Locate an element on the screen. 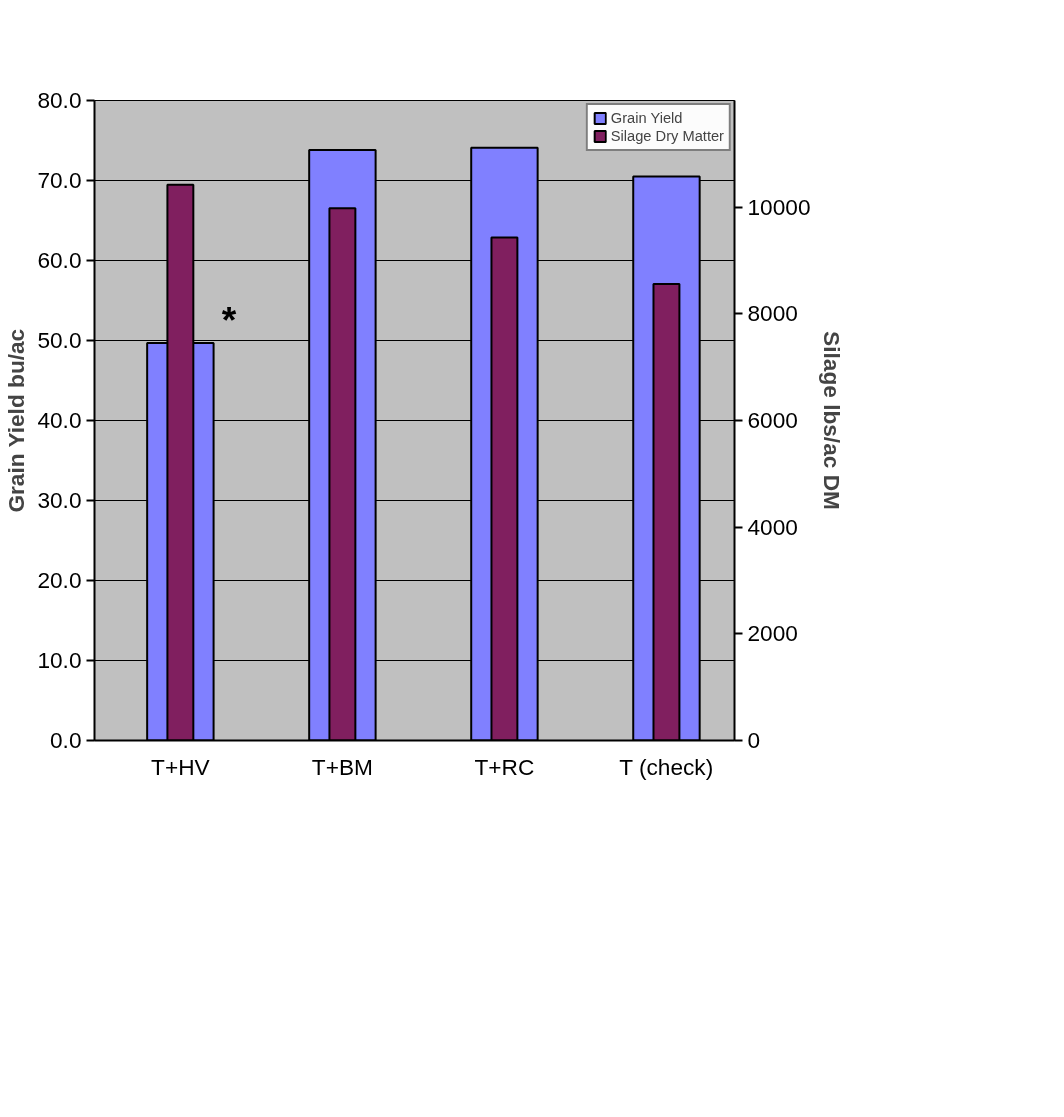  y-tick-label: 10.0 is located at coordinates (59, 660).